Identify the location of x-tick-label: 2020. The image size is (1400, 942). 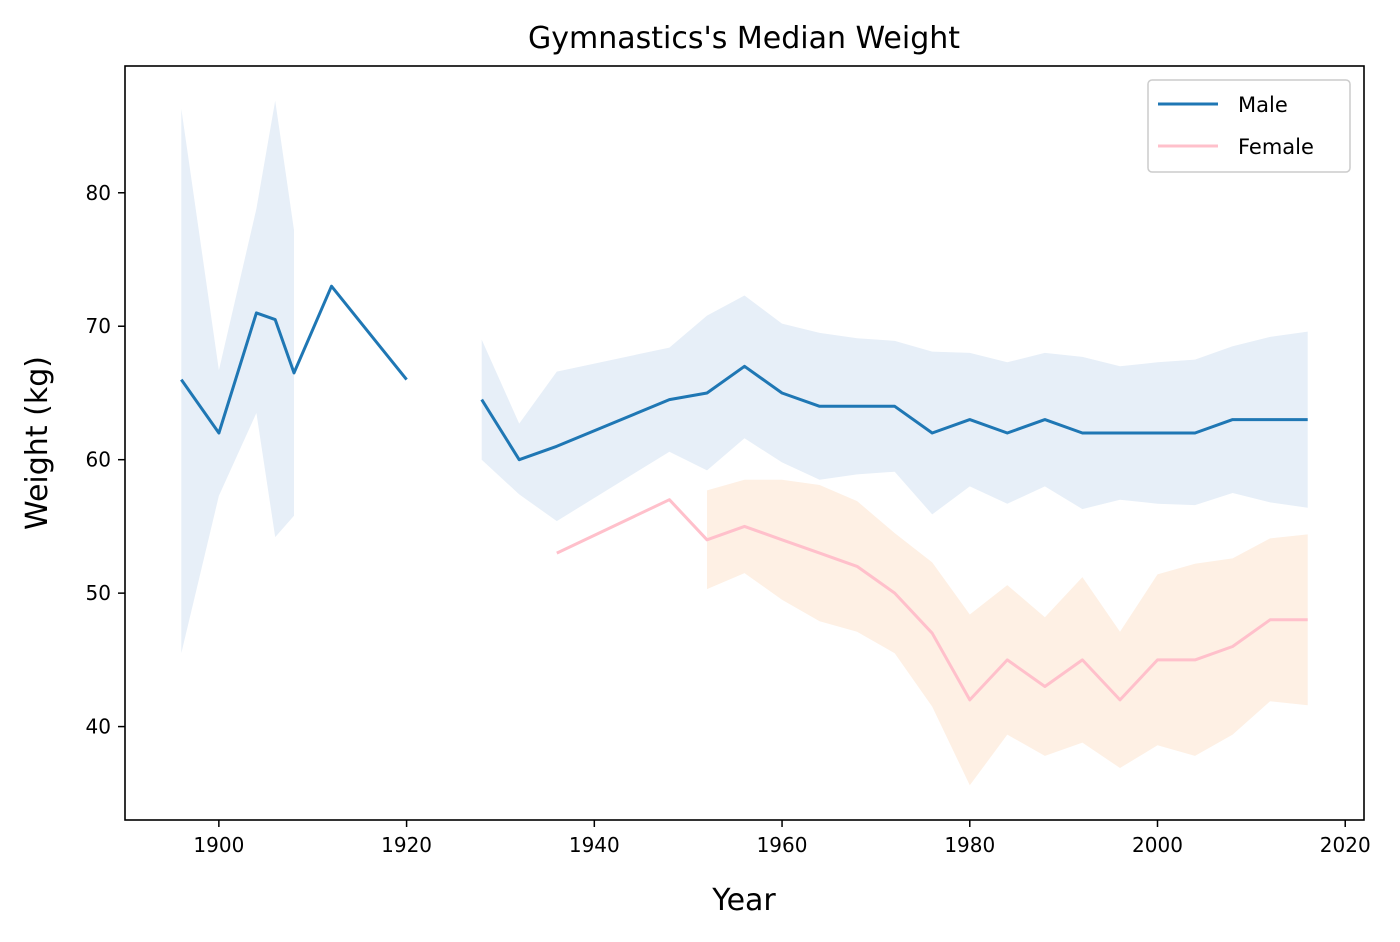
(1345, 845).